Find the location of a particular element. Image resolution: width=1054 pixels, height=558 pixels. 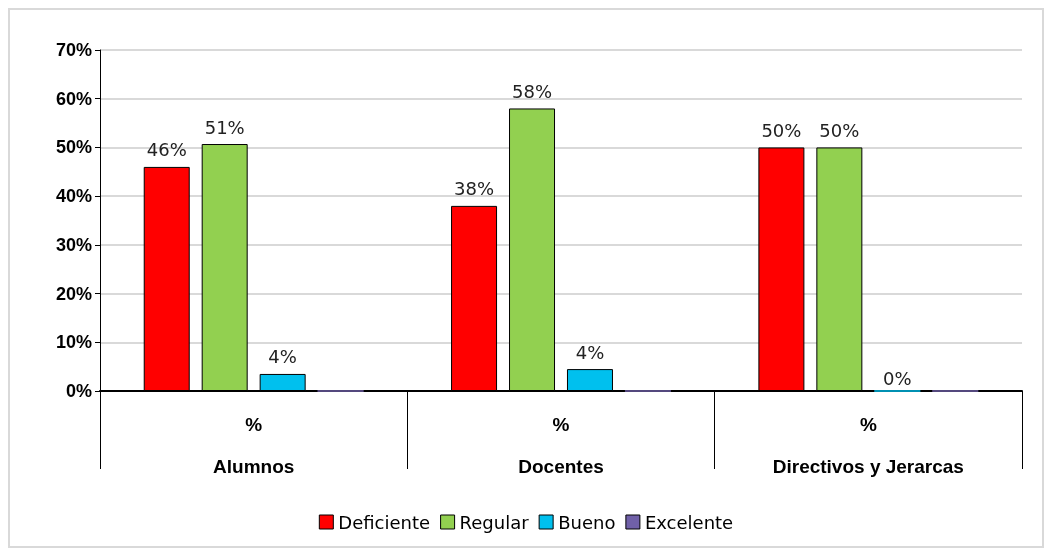

legend-label: Regular is located at coordinates (494, 522).